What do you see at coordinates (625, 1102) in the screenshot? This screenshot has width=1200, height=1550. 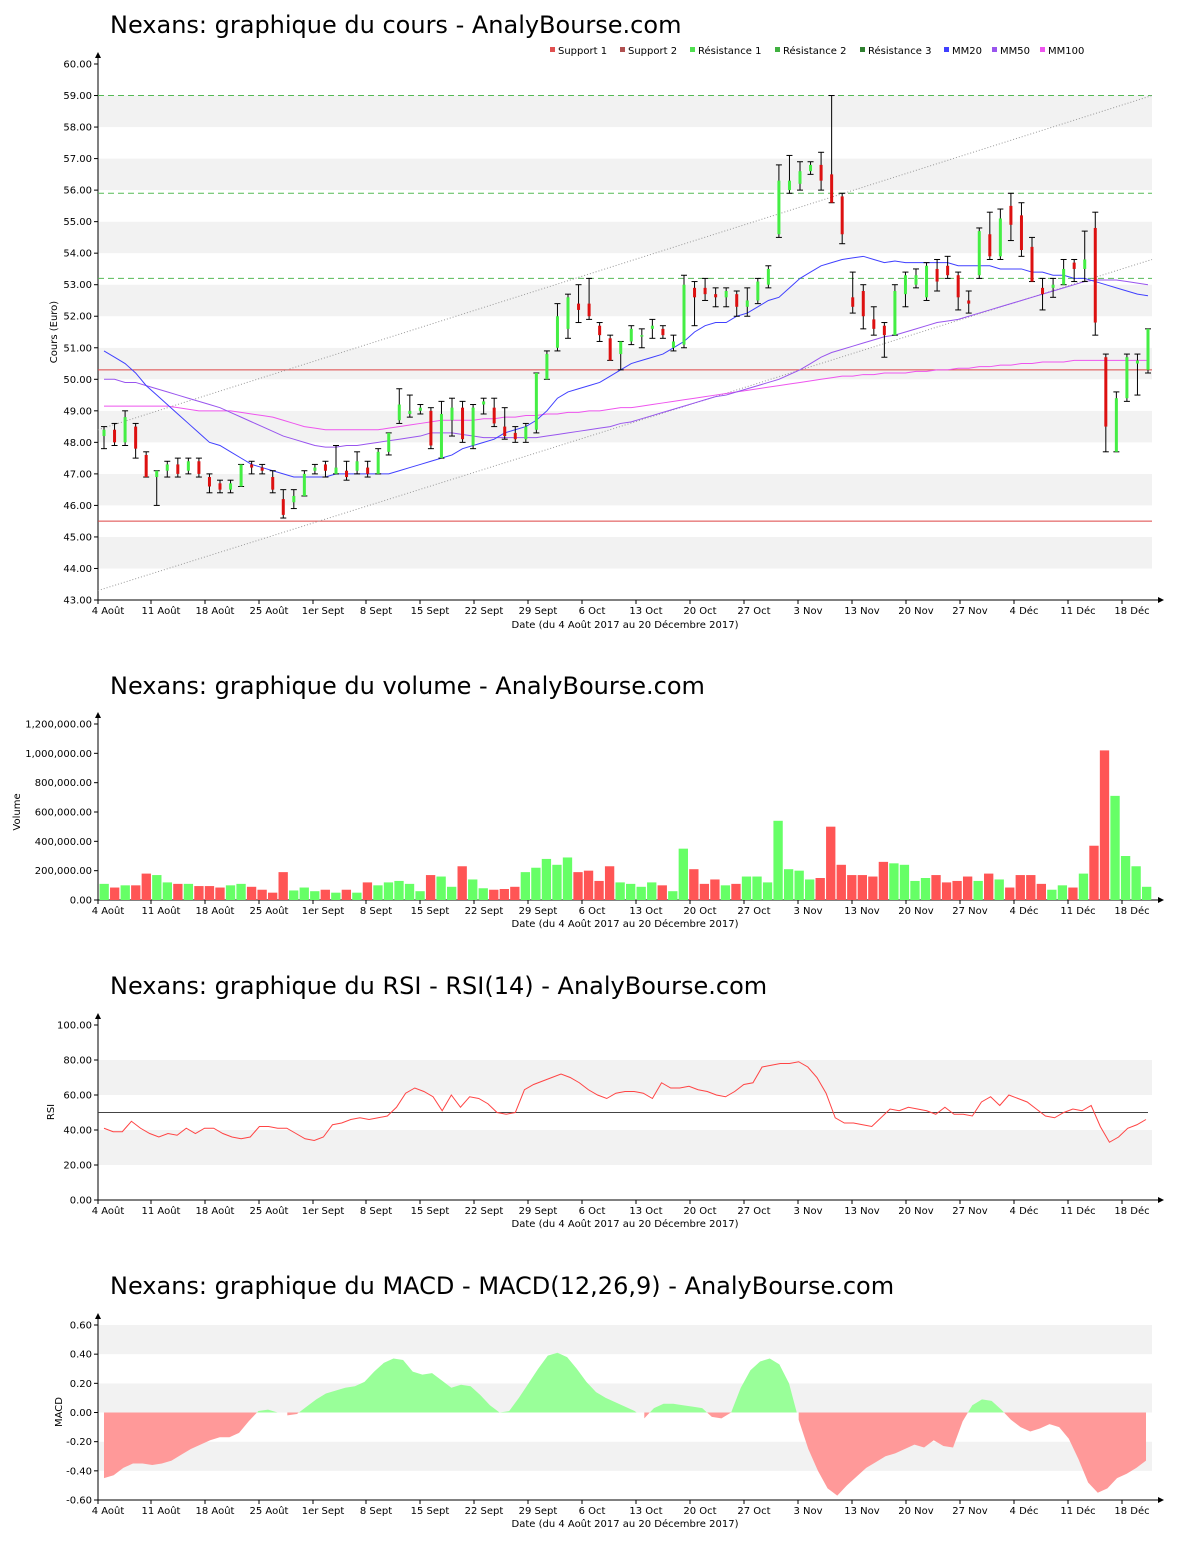 I see `rsi-line` at bounding box center [625, 1102].